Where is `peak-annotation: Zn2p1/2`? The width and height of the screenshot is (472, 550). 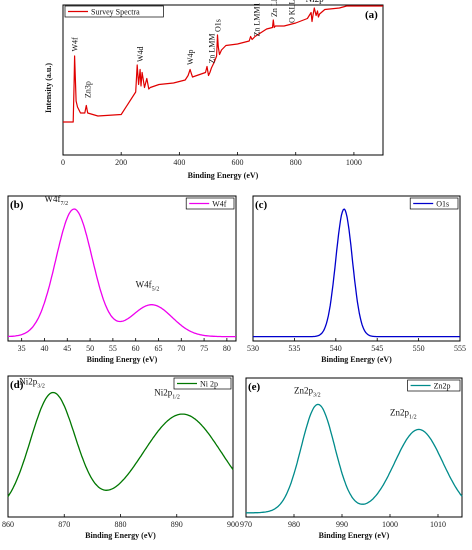
peak-annotation: Zn2p1/2 is located at coordinates (403, 414).